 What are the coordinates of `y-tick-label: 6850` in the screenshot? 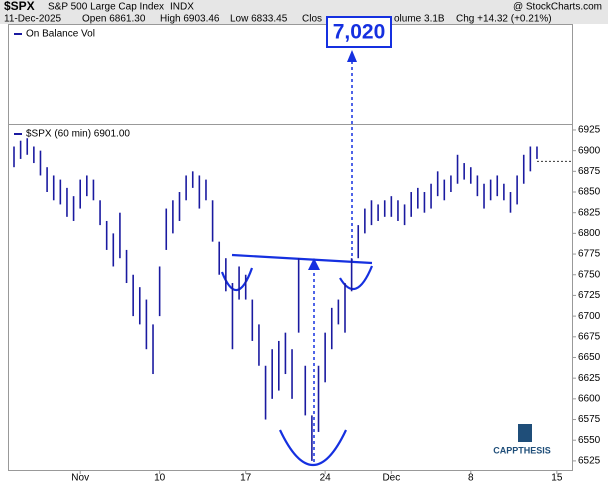 It's located at (589, 192).